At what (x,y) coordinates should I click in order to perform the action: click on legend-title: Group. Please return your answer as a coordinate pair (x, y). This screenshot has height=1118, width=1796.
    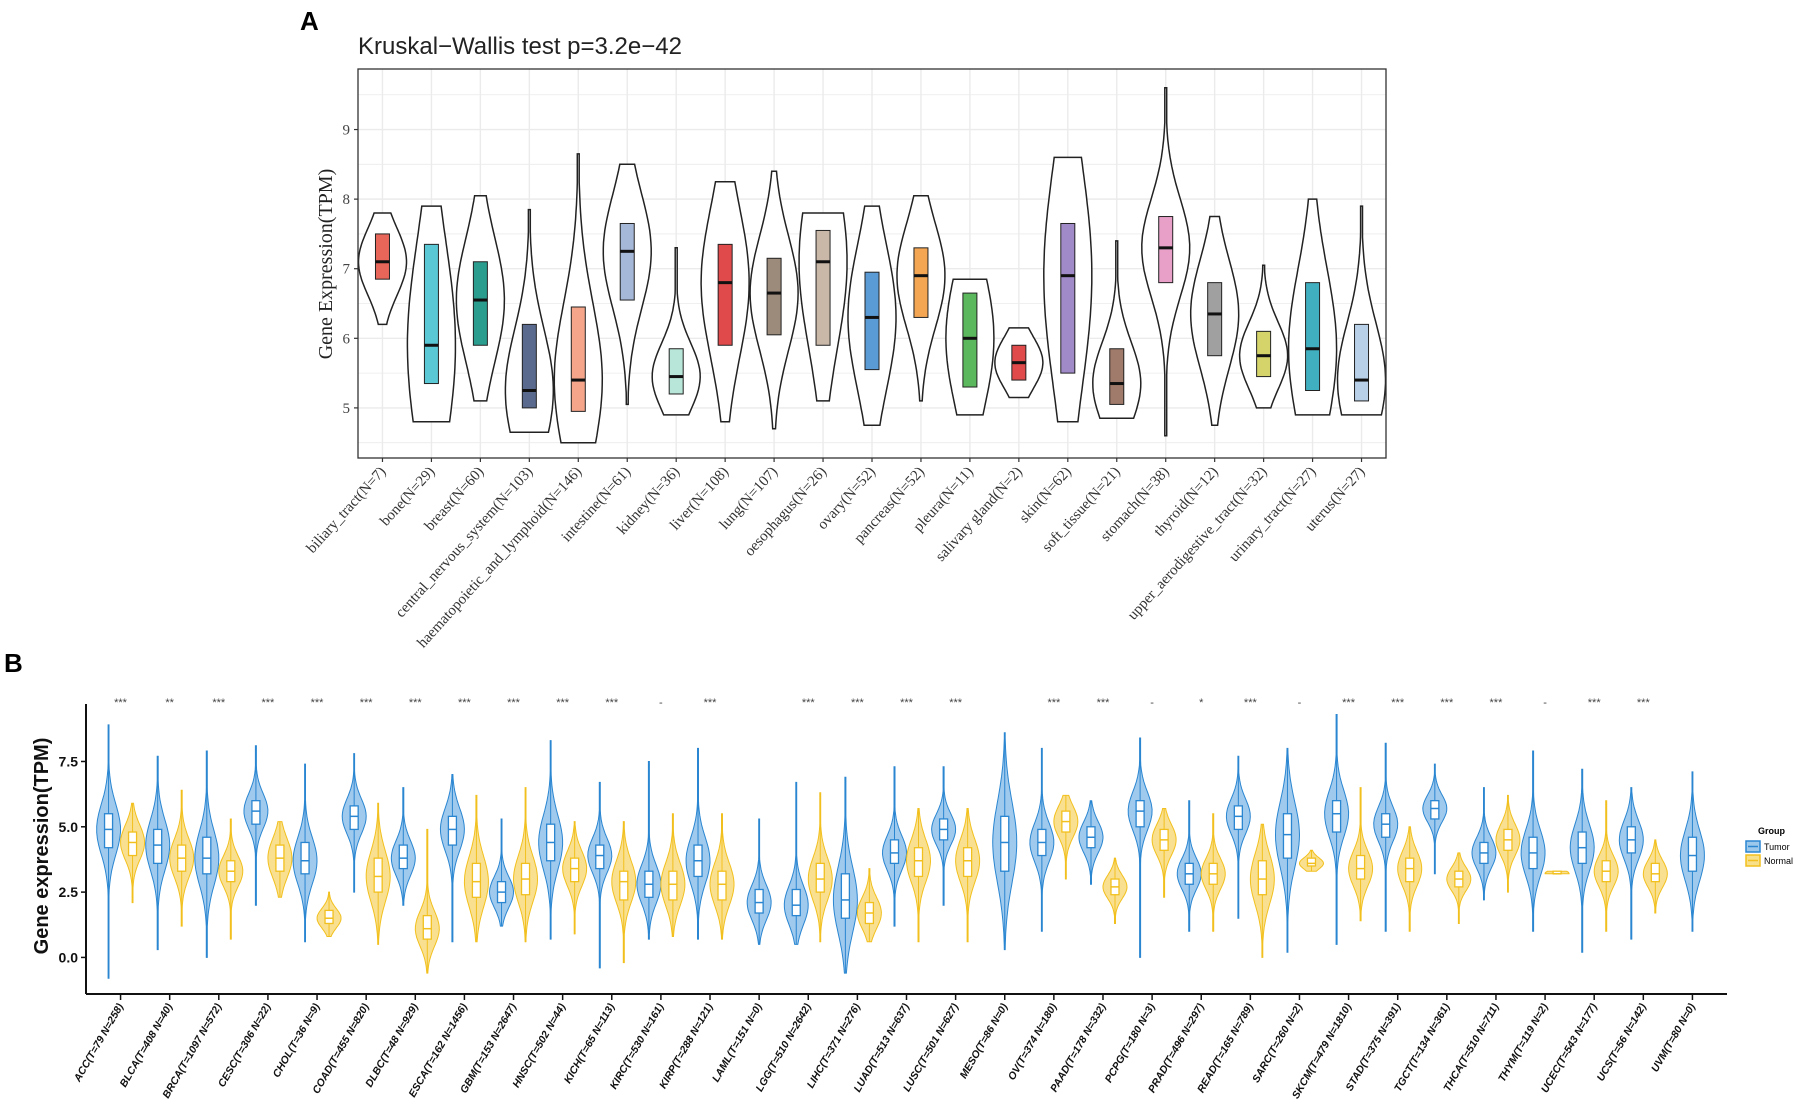
    Looking at the image, I should click on (1771, 831).